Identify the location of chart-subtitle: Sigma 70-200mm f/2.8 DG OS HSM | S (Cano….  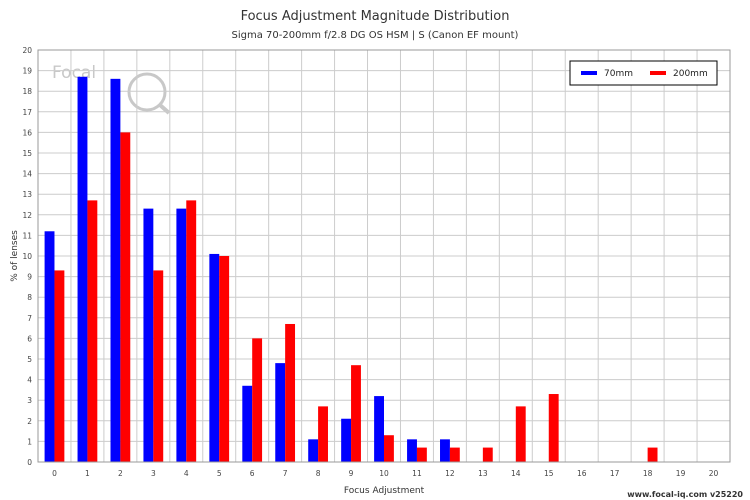
(375, 35).